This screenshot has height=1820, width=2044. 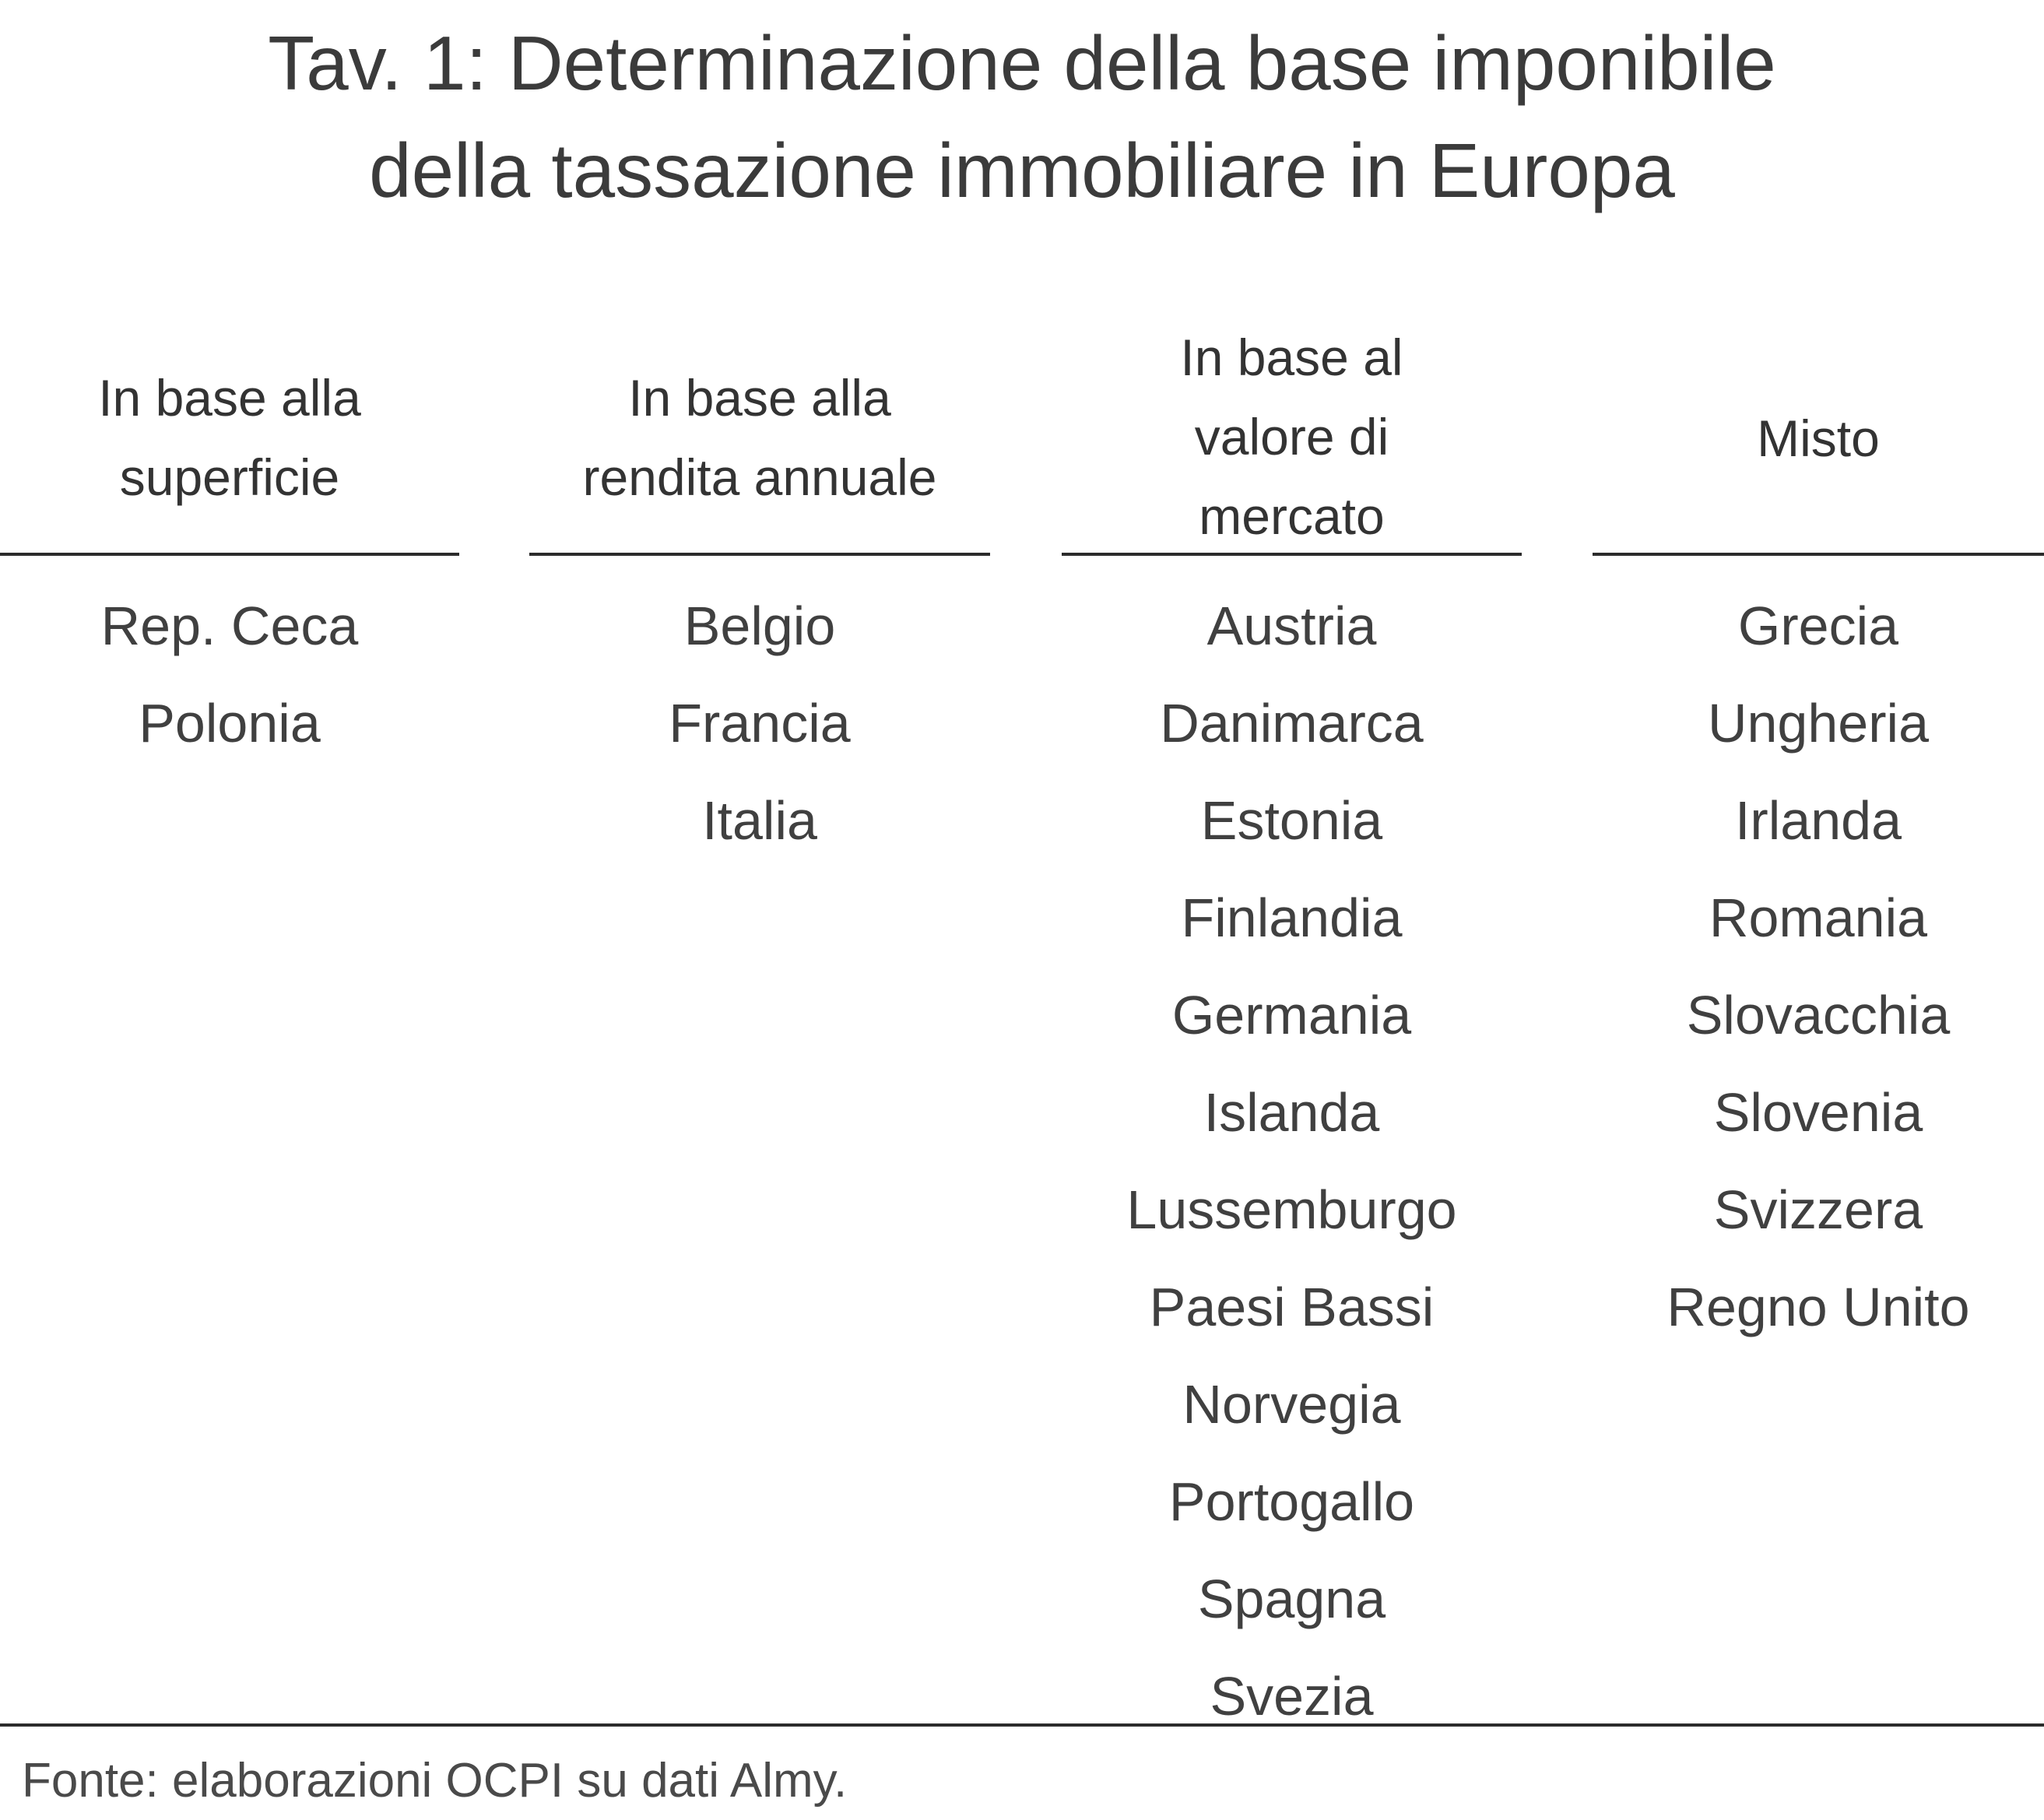 I want to click on source-note: Fonte: elaborazioni OCPI su dati Almy., so click(x=435, y=1781).